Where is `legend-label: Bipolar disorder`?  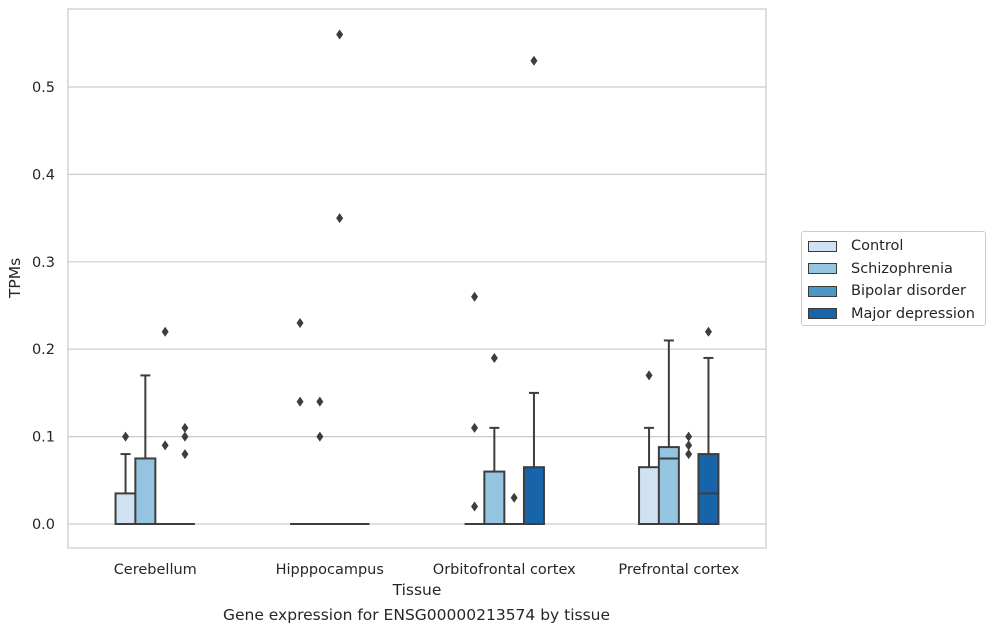
legend-label: Bipolar disorder is located at coordinates (908, 291).